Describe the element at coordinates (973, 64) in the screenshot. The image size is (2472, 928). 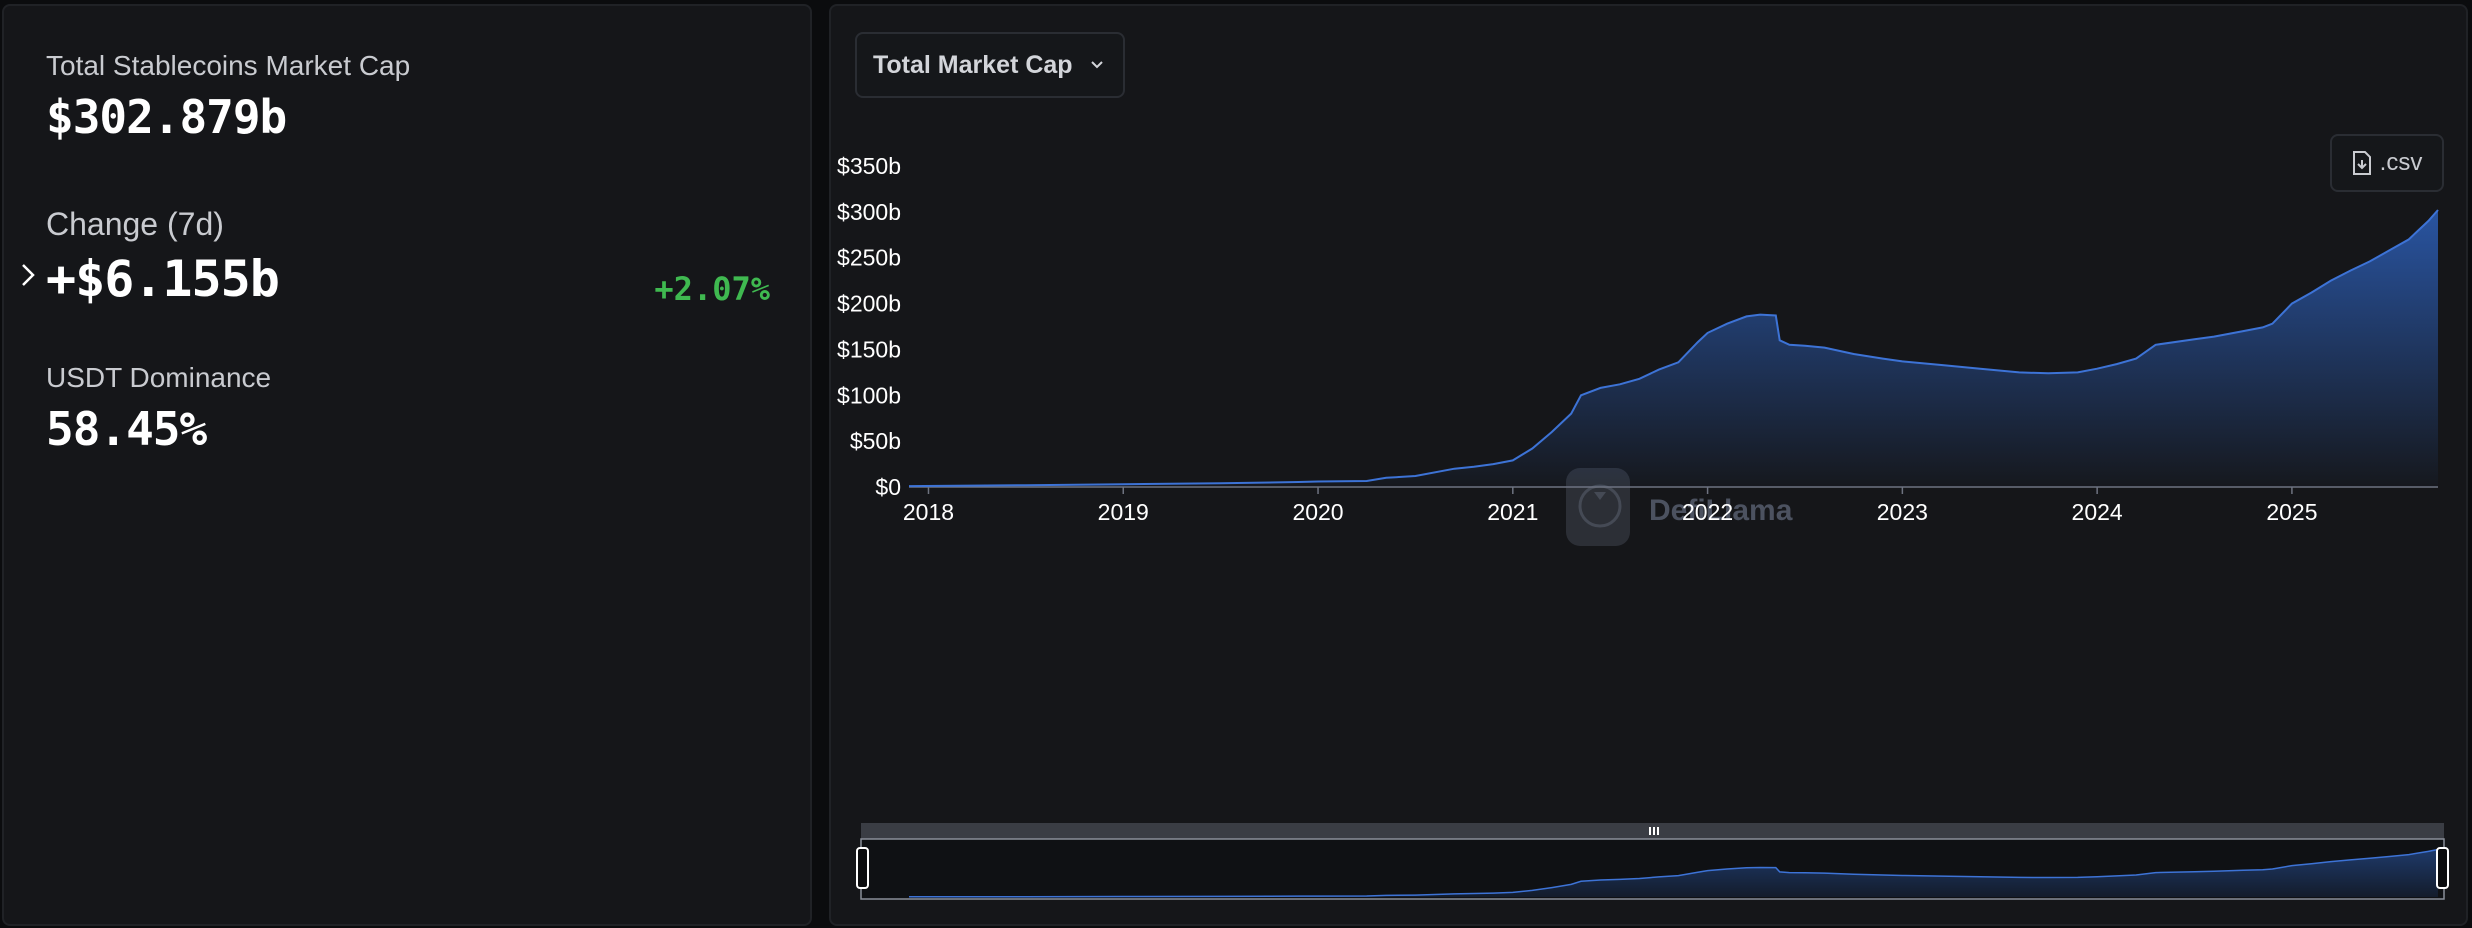
I see `metric-dropdown-label: Total Market Cap` at that location.